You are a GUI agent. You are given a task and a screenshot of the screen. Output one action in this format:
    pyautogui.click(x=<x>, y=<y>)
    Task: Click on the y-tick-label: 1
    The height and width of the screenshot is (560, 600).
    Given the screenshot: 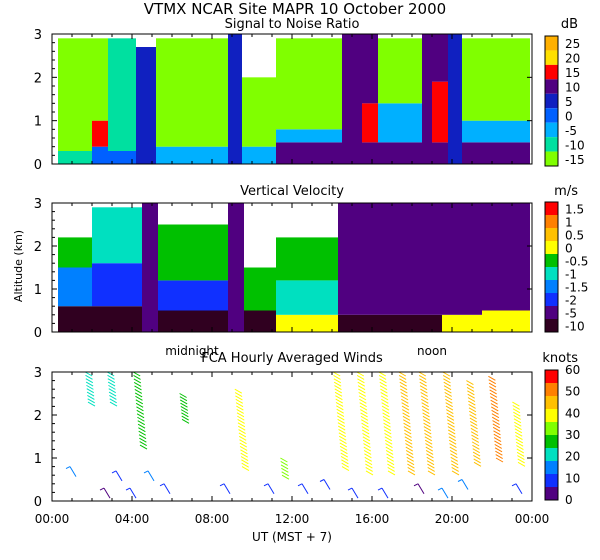 What is the action you would take?
    pyautogui.click(x=38, y=122)
    